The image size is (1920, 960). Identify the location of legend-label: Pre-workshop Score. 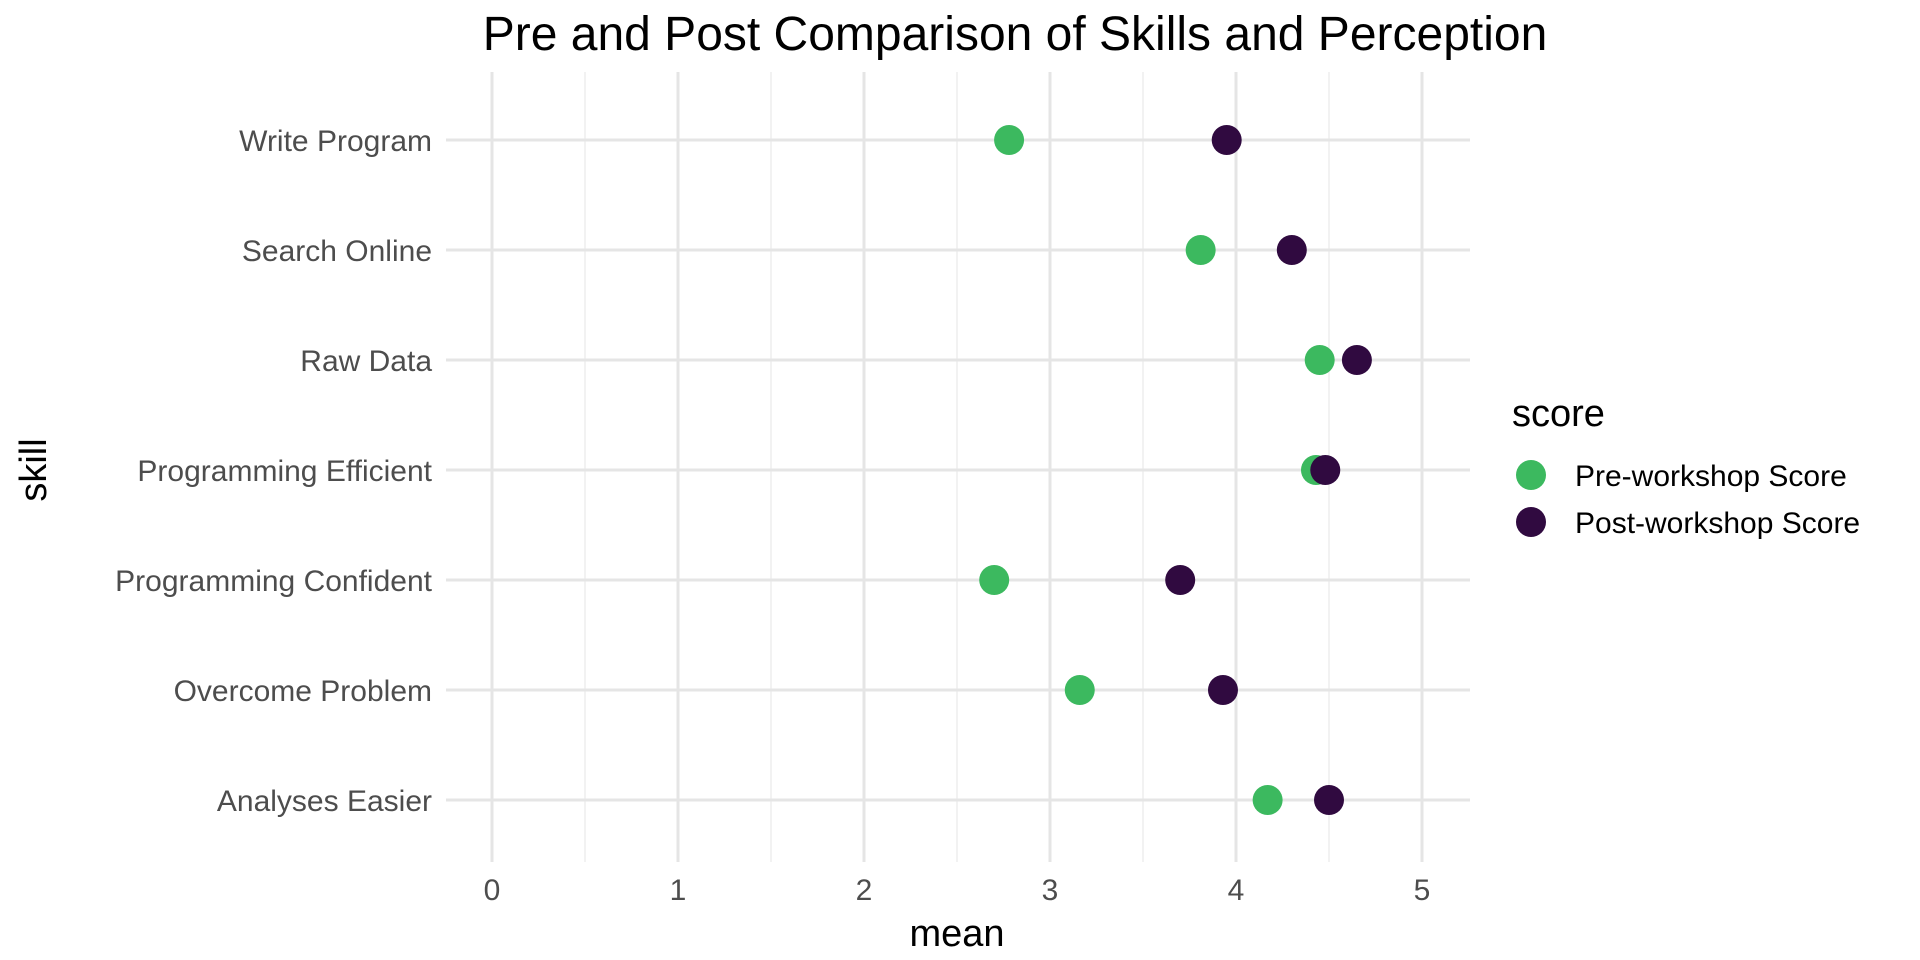
(1711, 476).